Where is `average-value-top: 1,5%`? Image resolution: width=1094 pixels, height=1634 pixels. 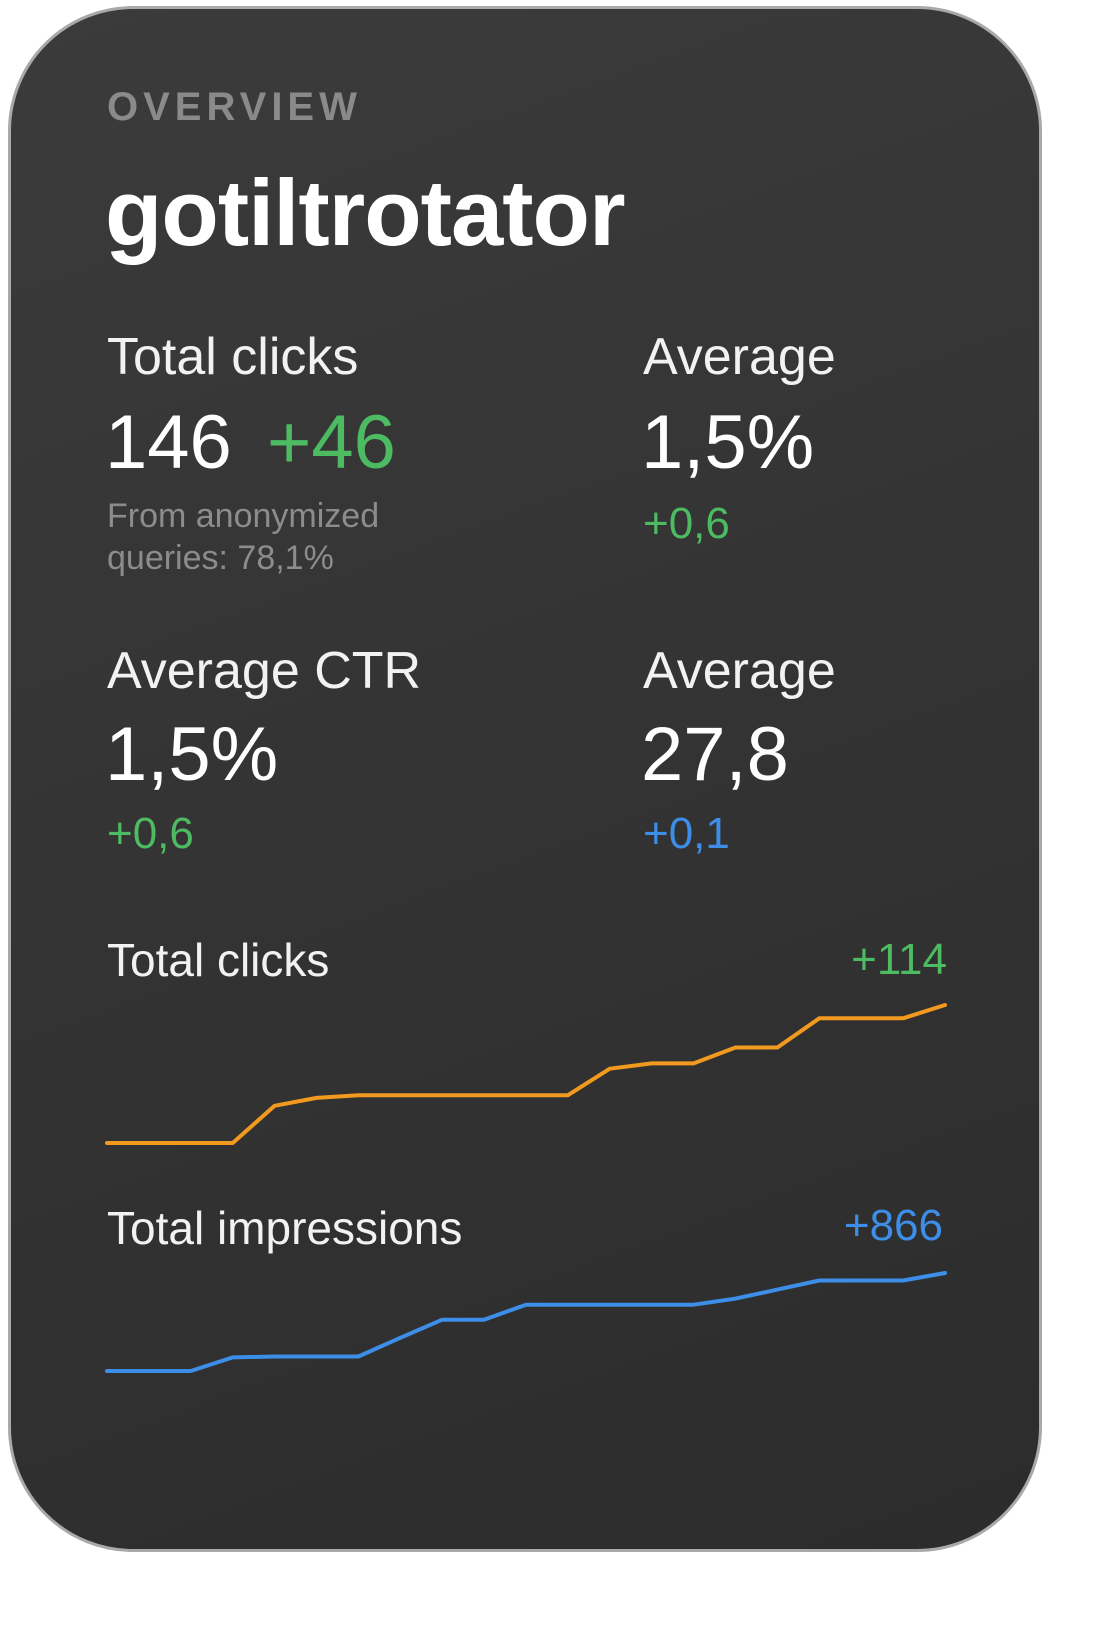
average-value-top: 1,5% is located at coordinates (728, 442).